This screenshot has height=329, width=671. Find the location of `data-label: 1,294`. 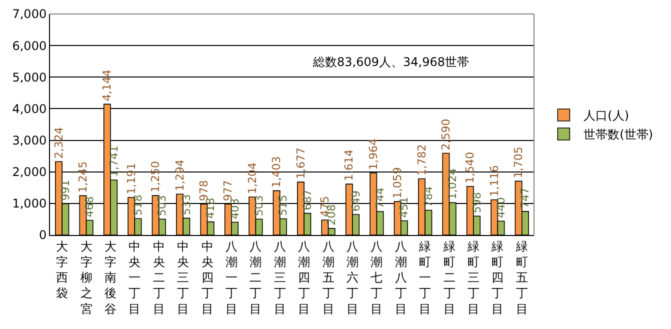

data-label: 1,294 is located at coordinates (179, 176).